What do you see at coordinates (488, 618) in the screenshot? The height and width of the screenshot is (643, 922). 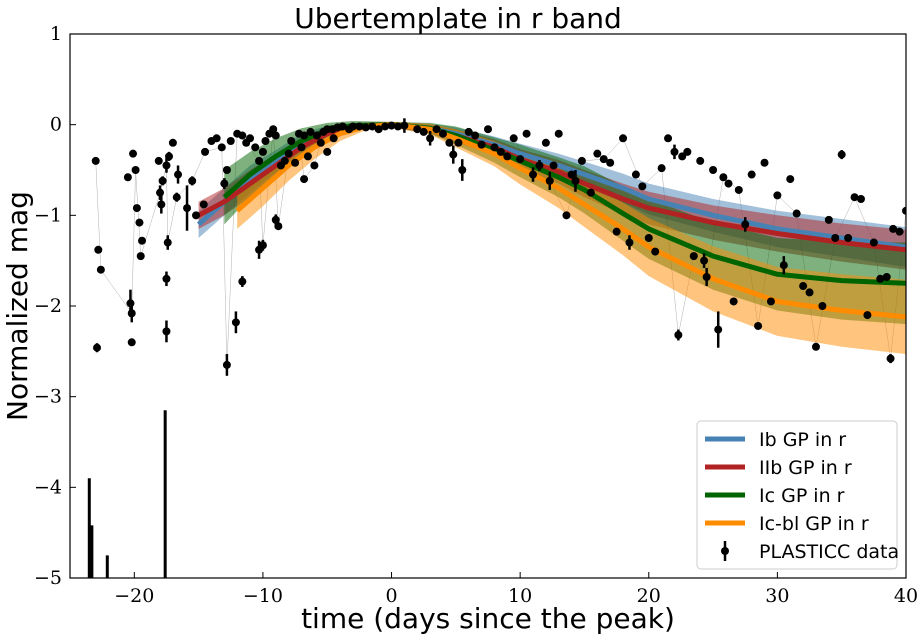 I see `x-axis-label: time (days since the peak)` at bounding box center [488, 618].